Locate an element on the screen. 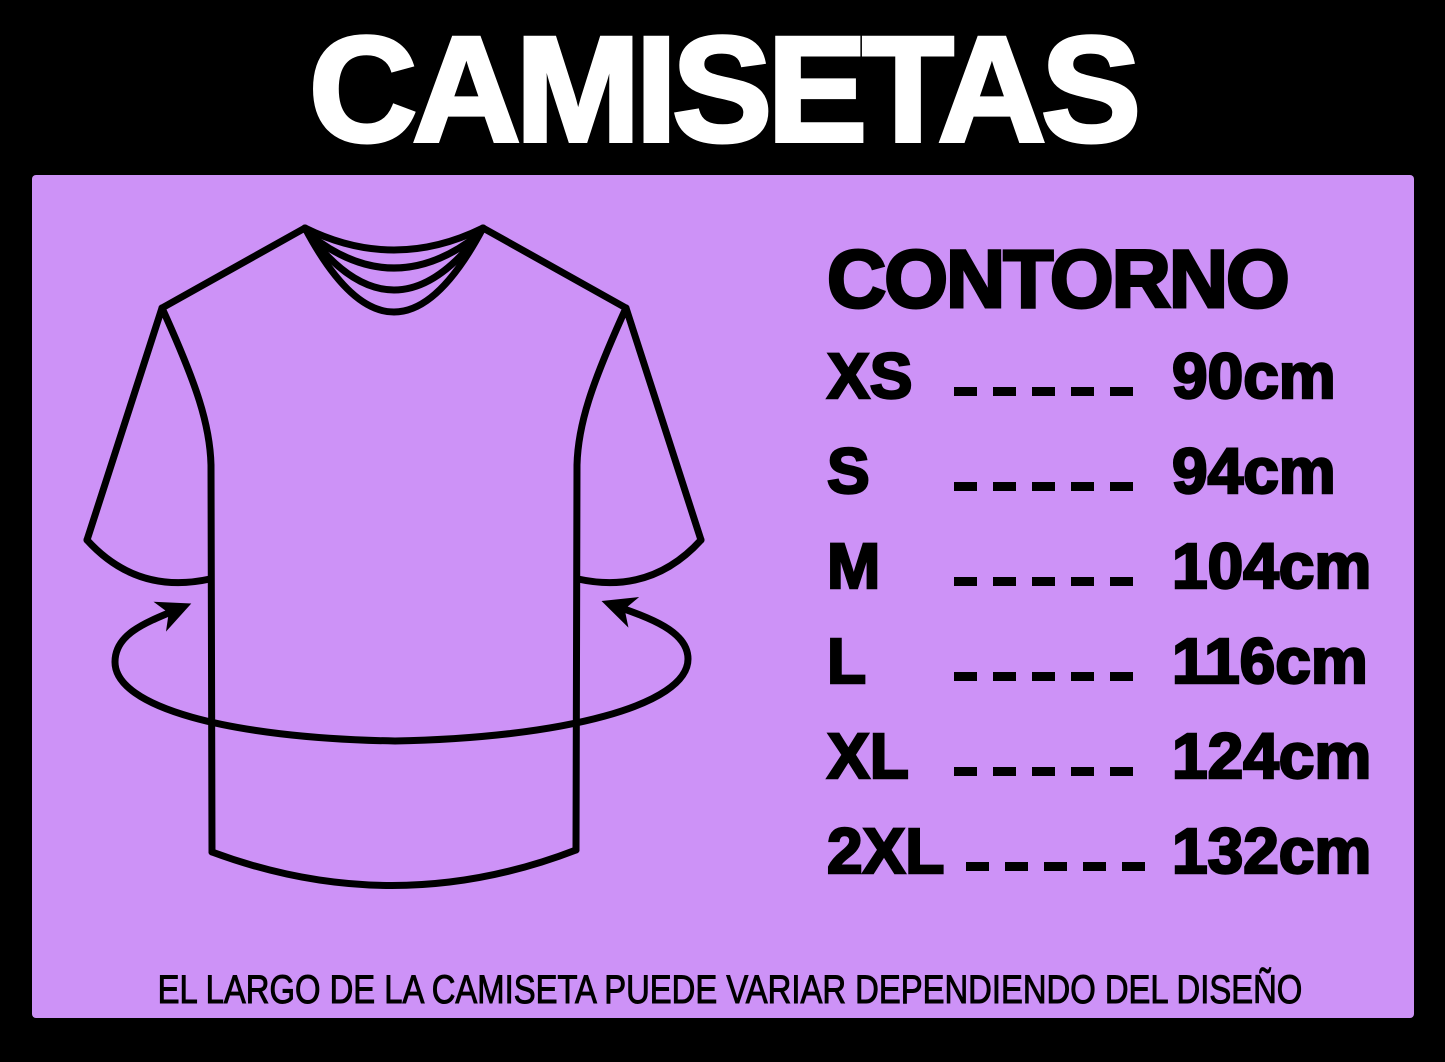 Image resolution: width=1445 pixels, height=1062 pixels. size-value: 124cm is located at coordinates (1272, 756).